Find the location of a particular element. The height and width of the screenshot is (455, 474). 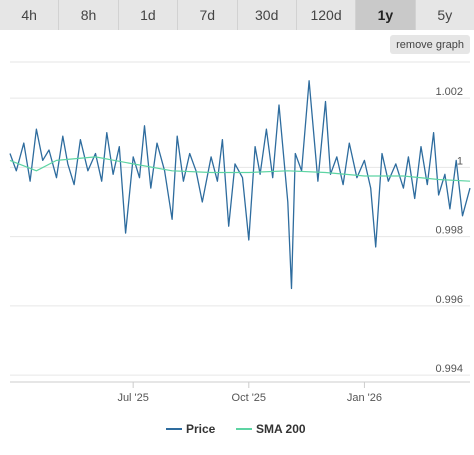

y-tick-label: 0.998 is located at coordinates (449, 231).